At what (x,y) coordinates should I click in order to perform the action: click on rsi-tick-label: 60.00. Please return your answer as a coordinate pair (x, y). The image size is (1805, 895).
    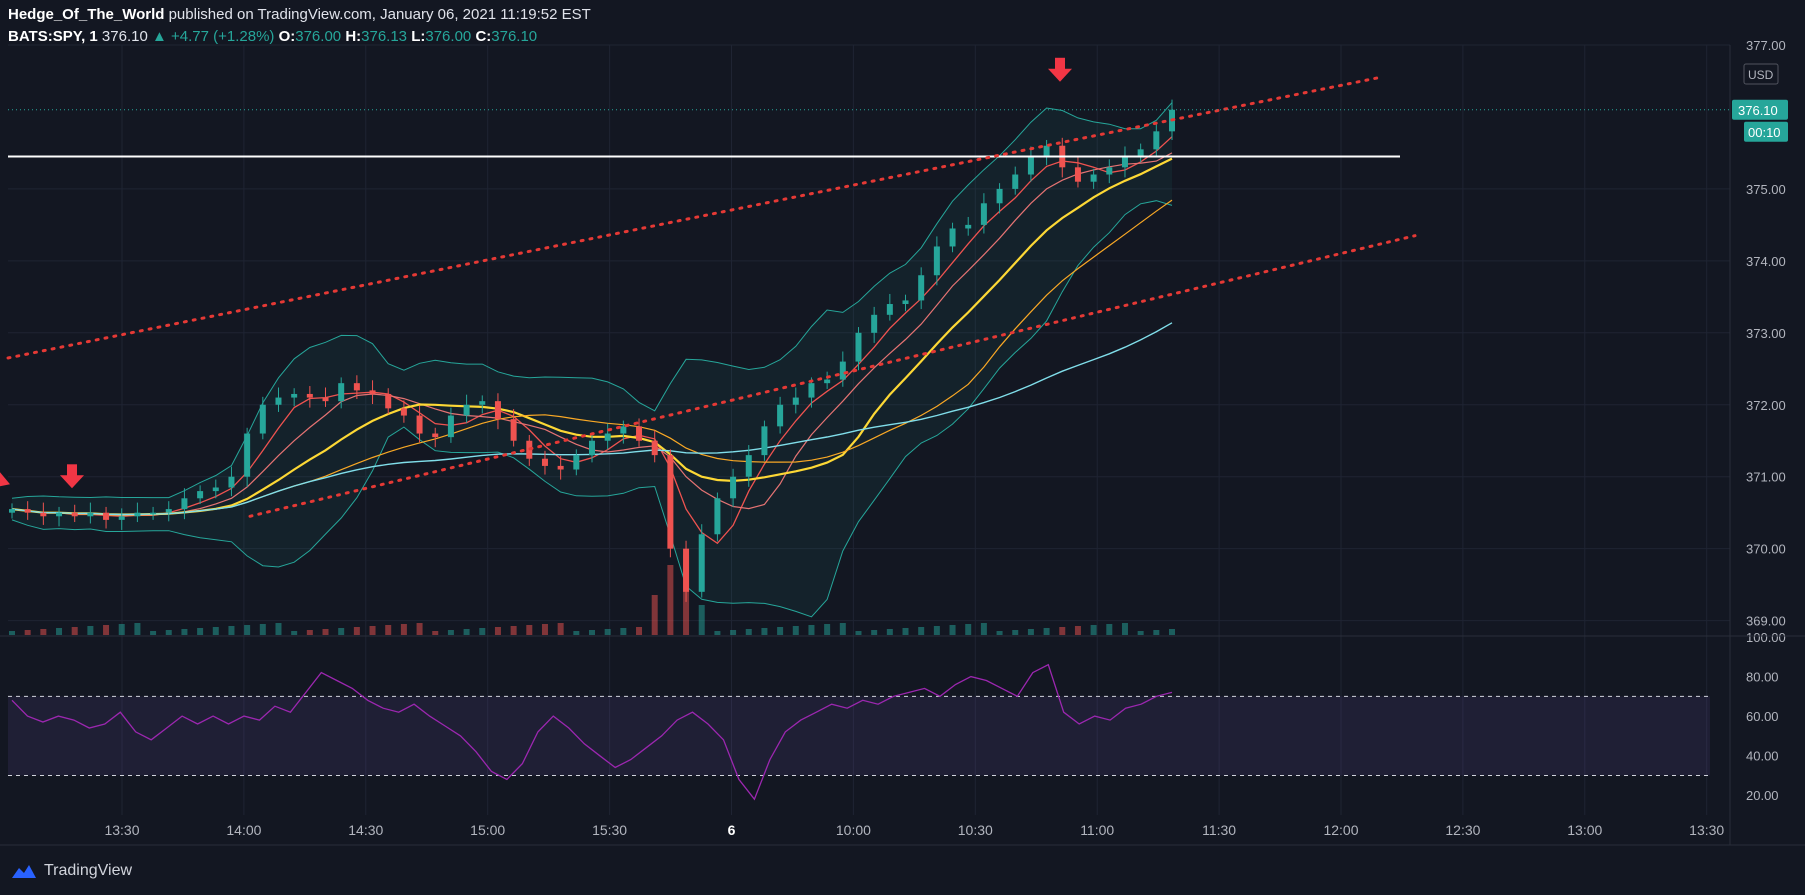
    Looking at the image, I should click on (1762, 716).